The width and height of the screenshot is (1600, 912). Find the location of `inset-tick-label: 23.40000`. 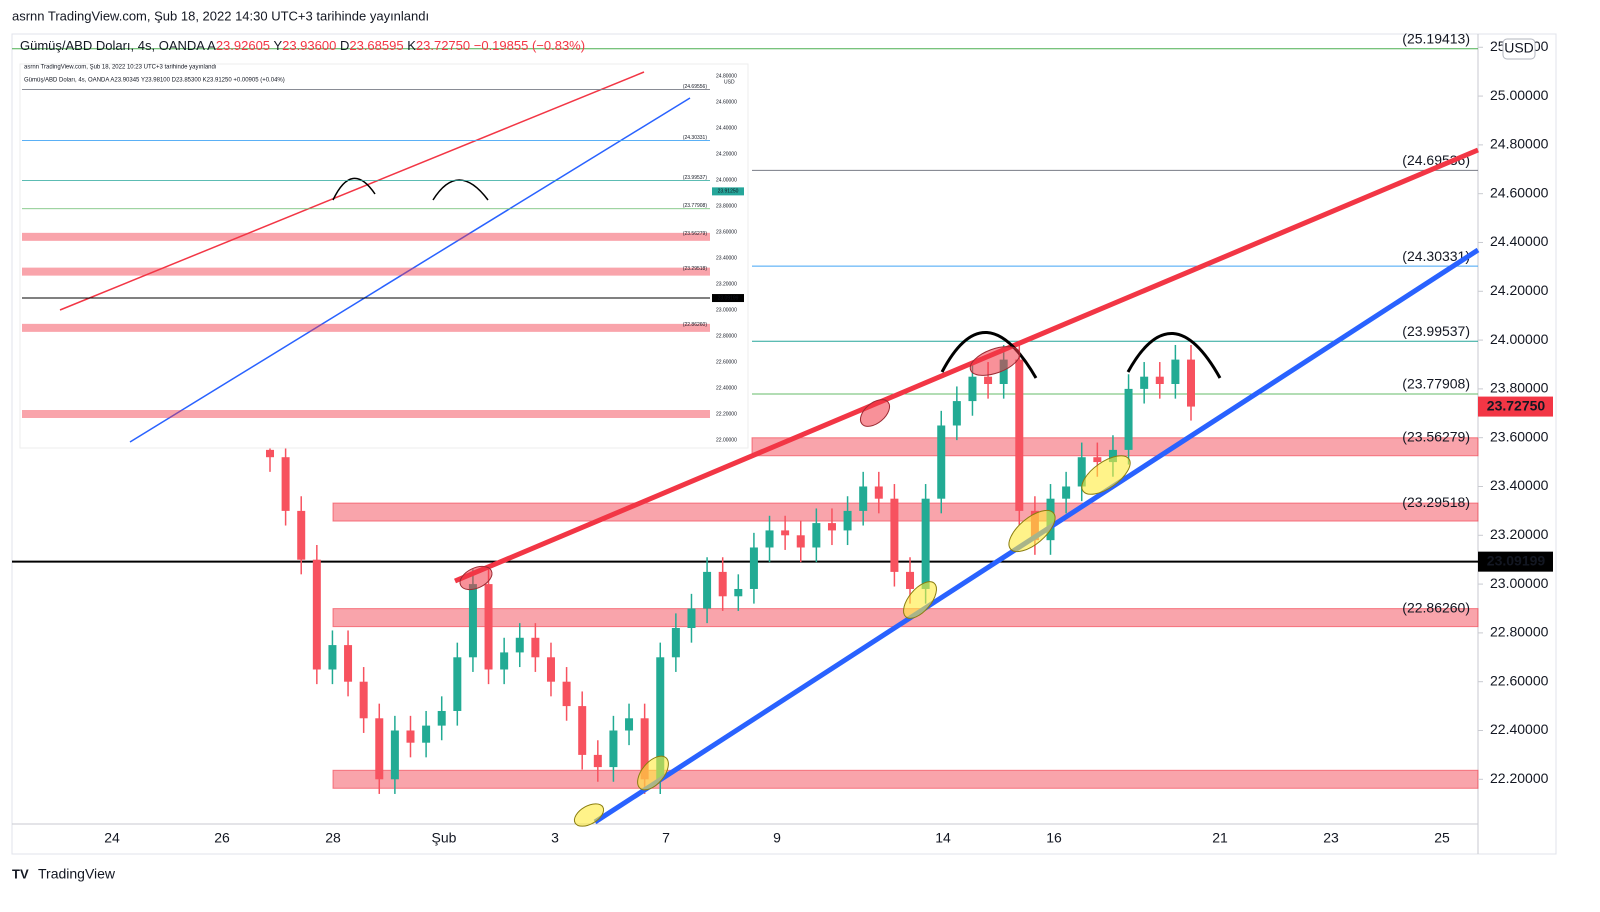

inset-tick-label: 23.40000 is located at coordinates (726, 258).